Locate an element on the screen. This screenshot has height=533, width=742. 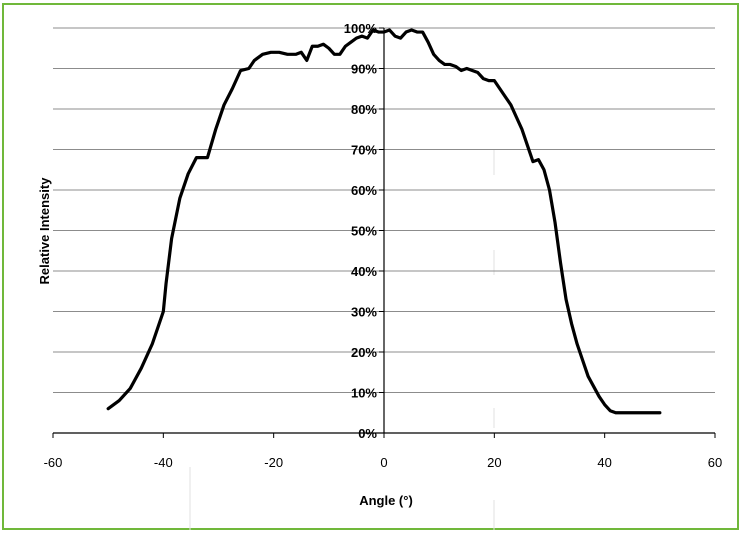
y-tick-label: 40% is located at coordinates (364, 271).